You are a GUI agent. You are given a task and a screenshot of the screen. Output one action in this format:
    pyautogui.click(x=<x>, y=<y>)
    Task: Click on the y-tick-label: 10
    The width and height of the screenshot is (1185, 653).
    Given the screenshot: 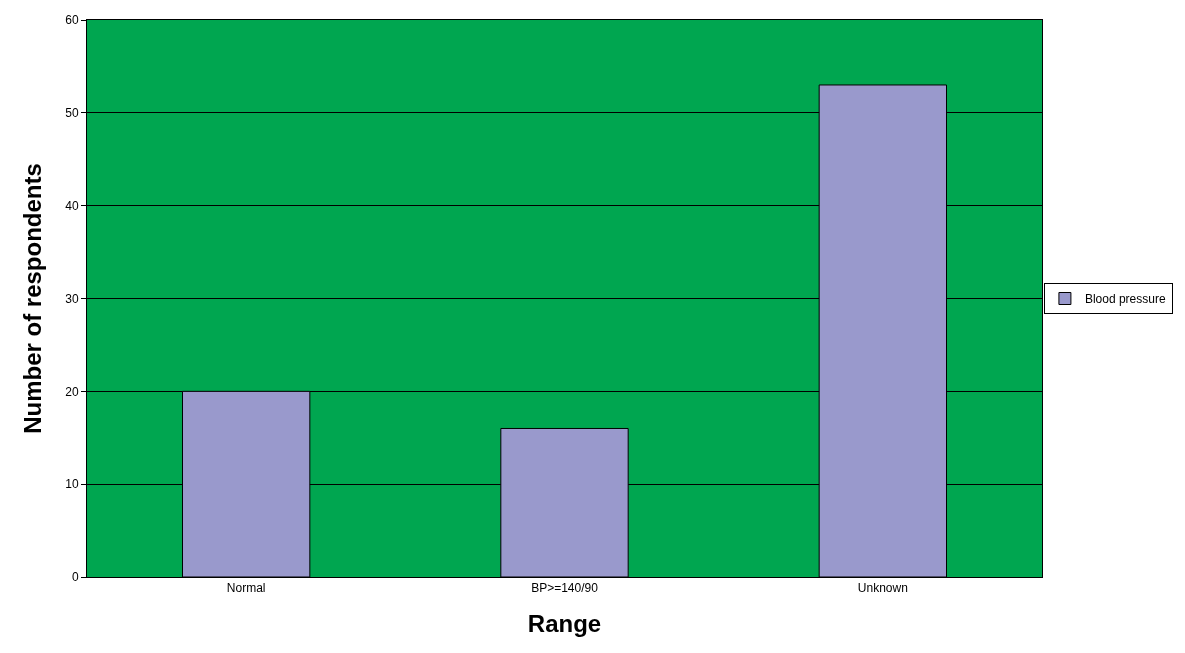 What is the action you would take?
    pyautogui.click(x=72, y=484)
    